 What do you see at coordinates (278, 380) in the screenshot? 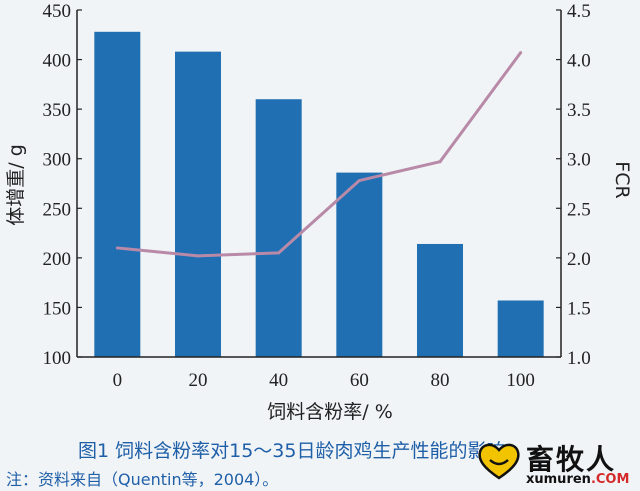
I see `x-tick-label: 40` at bounding box center [278, 380].